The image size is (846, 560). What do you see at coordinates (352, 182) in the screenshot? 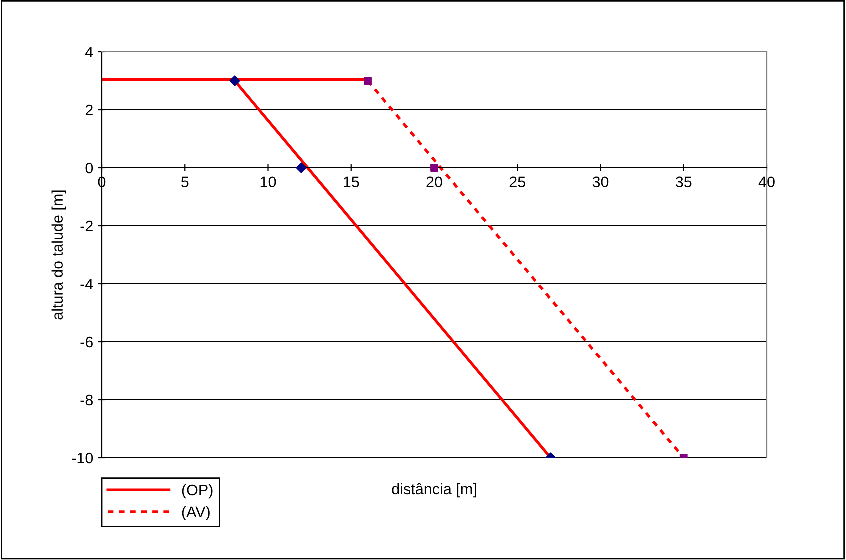
I see `x-tick-label: 15` at bounding box center [352, 182].